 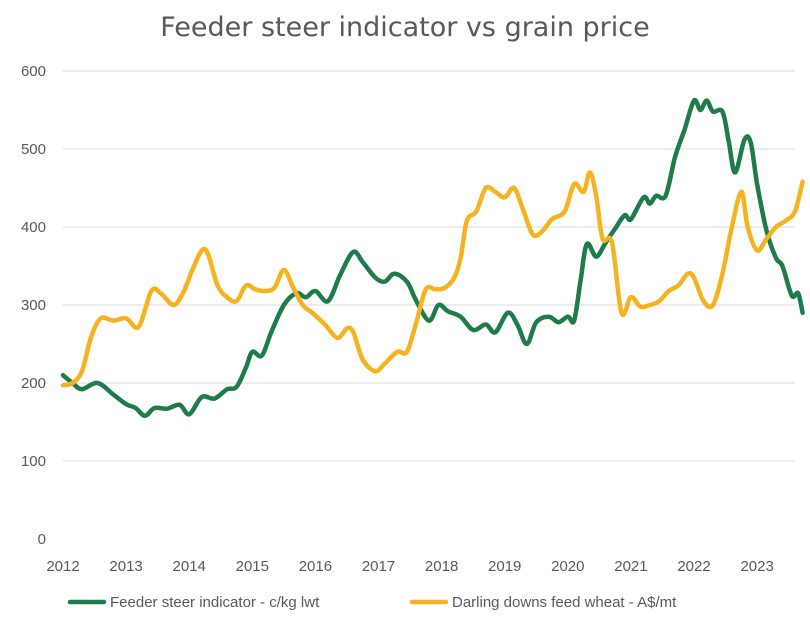 I want to click on x-tick-label: 2021, so click(x=630, y=566).